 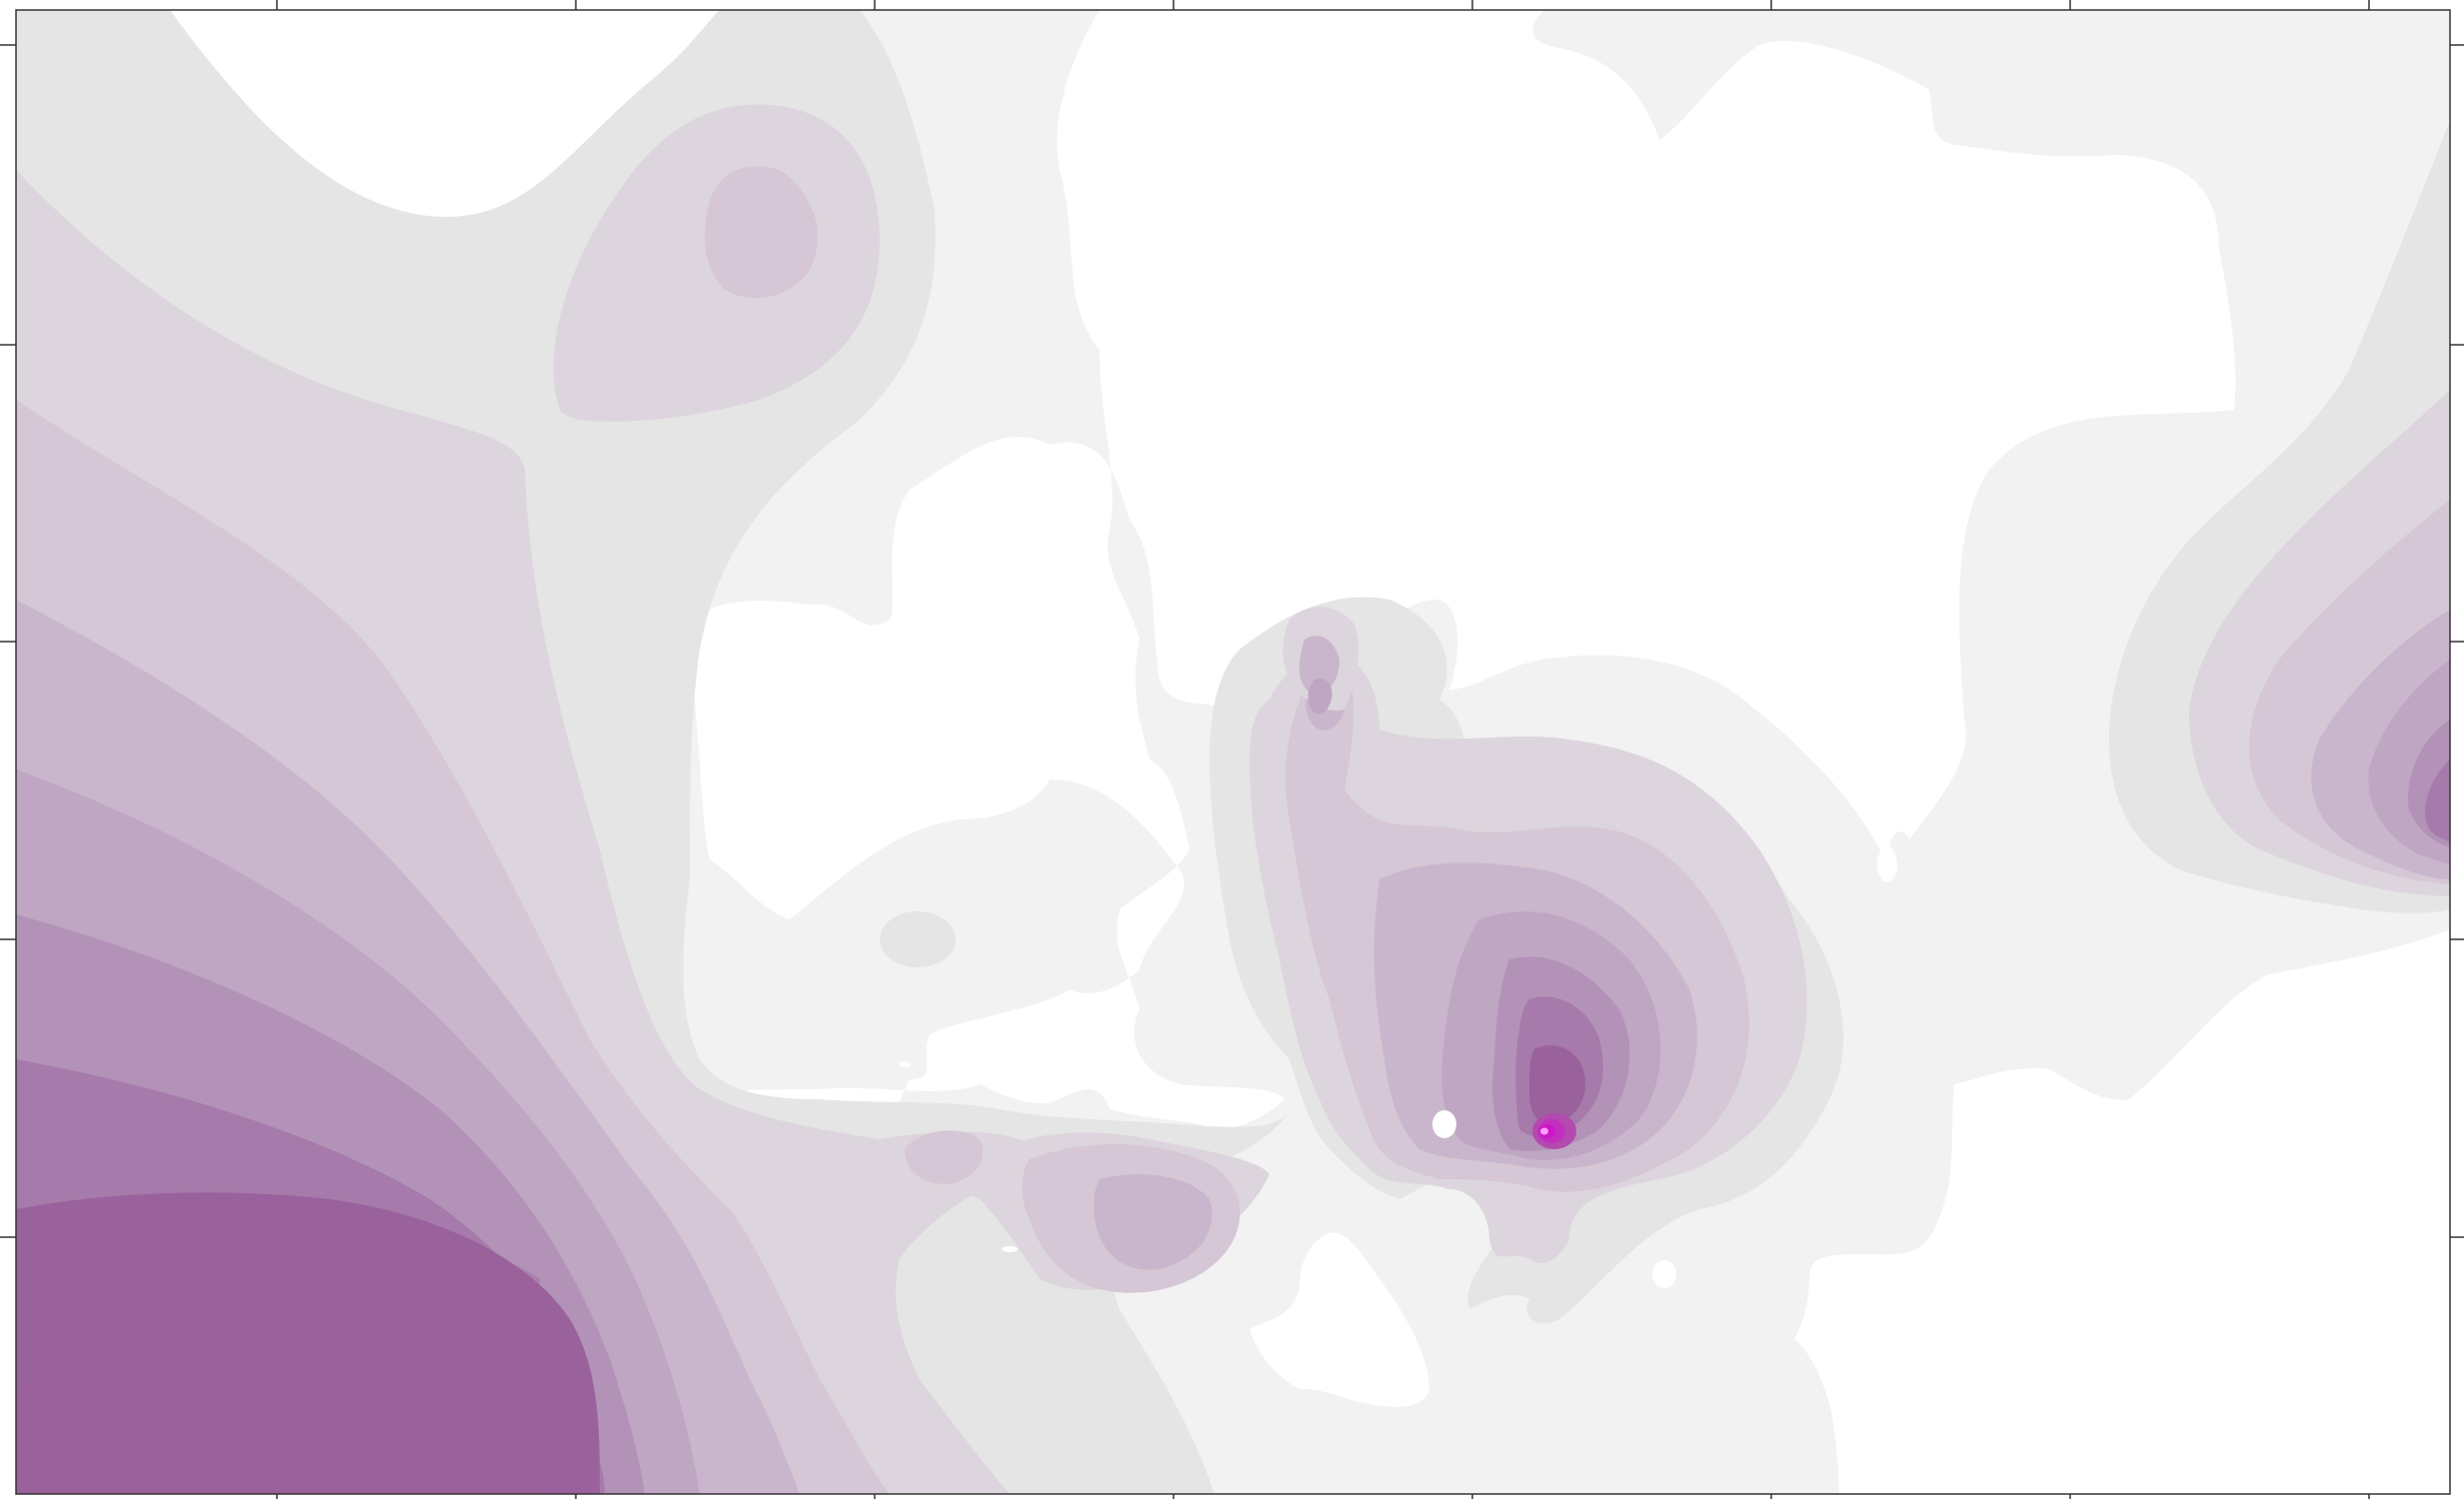 What do you see at coordinates (2437, 800) in the screenshot?
I see `contour-band-level-8-right` at bounding box center [2437, 800].